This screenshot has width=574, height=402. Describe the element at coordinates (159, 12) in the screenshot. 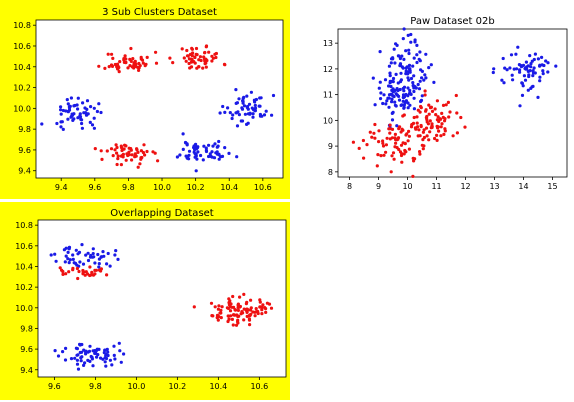

I see `chart-title: 3 Sub Clusters Dataset` at that location.